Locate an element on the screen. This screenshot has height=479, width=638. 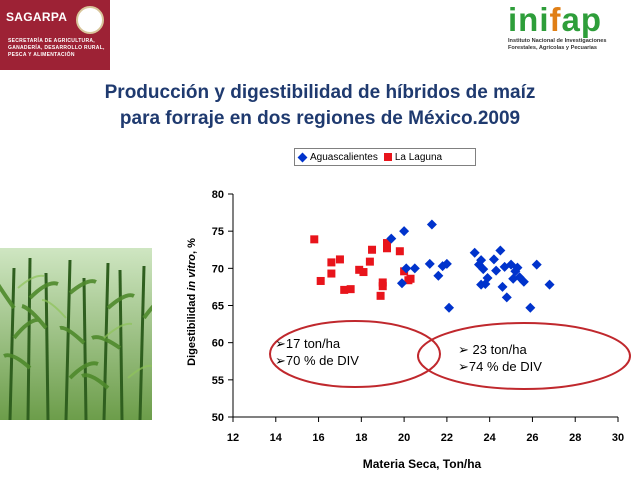
chart-legend: Aguascalientes La Laguna is located at coordinates (385, 157).